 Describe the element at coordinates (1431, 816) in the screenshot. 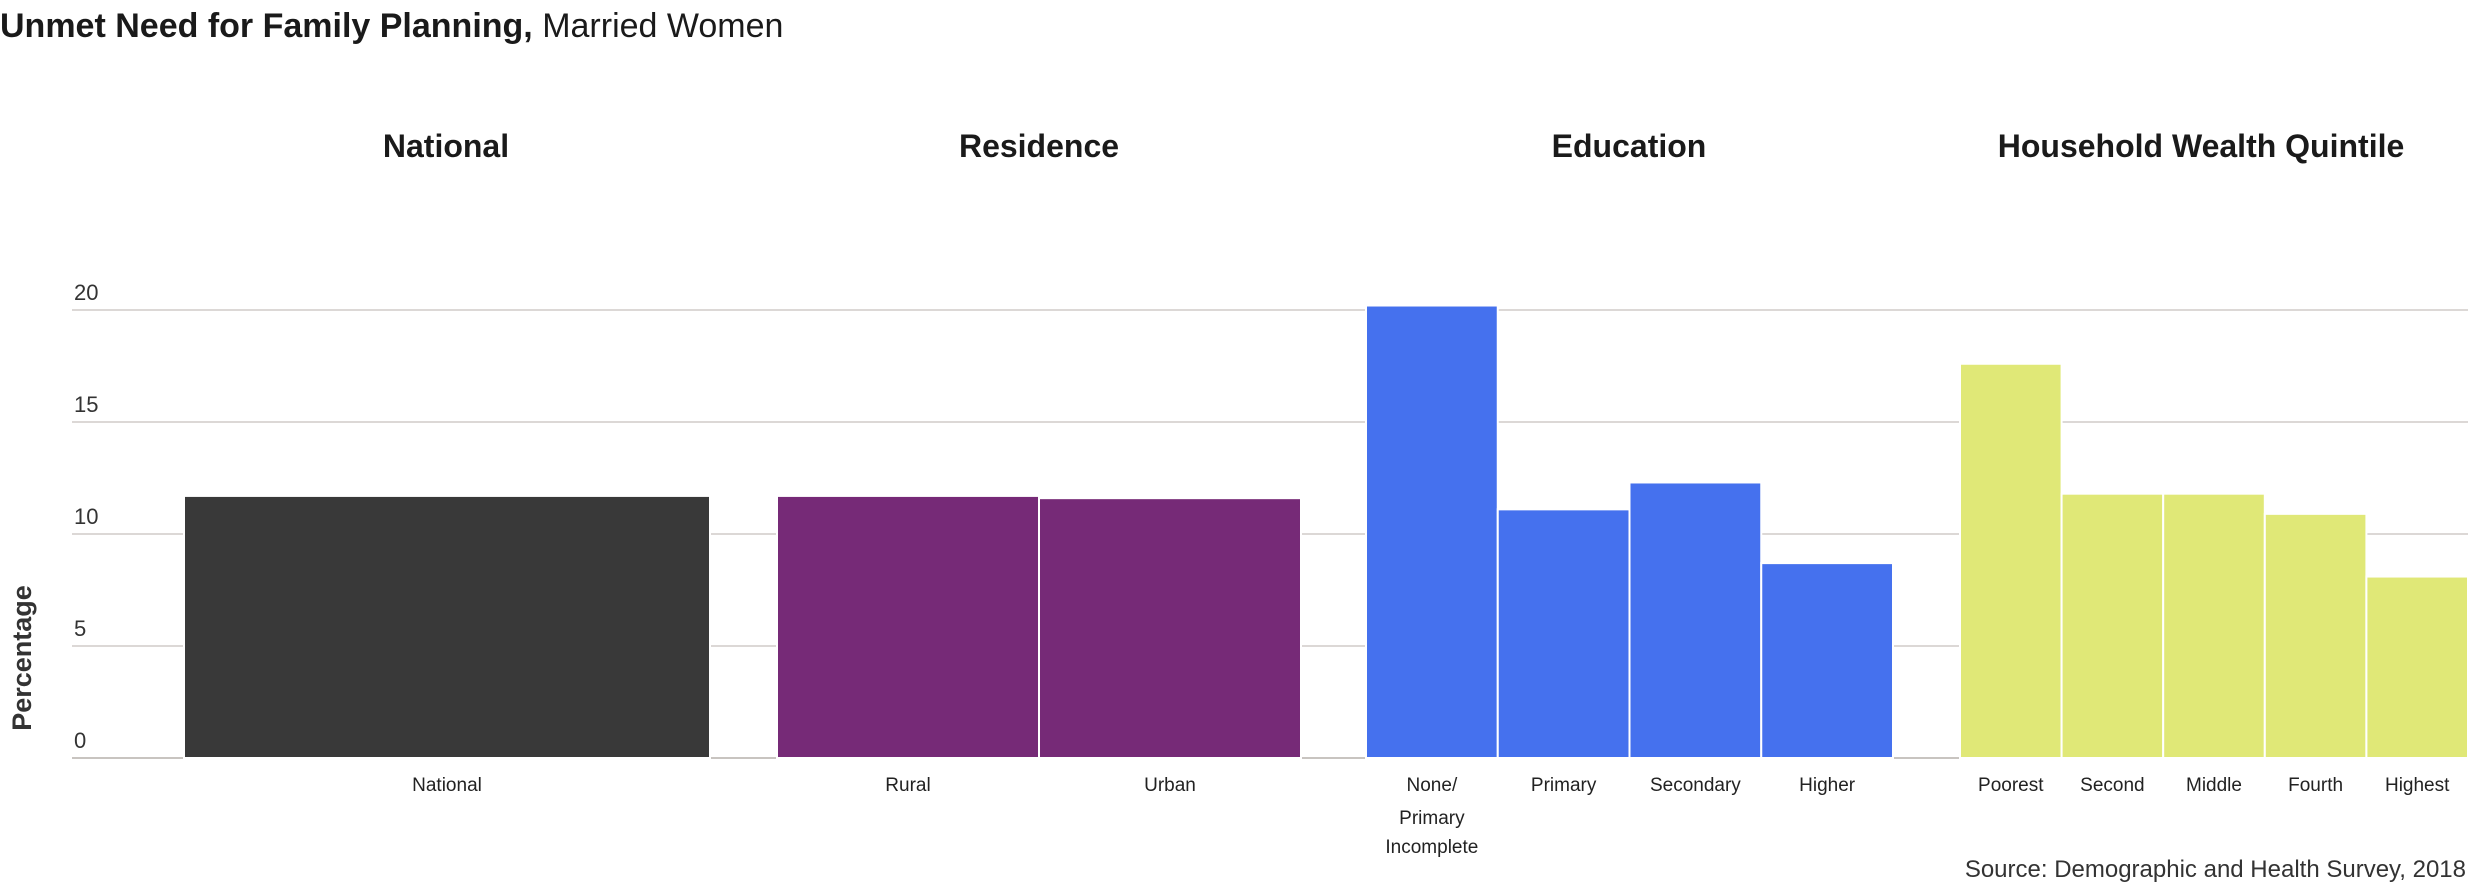

I see `x-category-label: None/Primary Incomplete` at that location.